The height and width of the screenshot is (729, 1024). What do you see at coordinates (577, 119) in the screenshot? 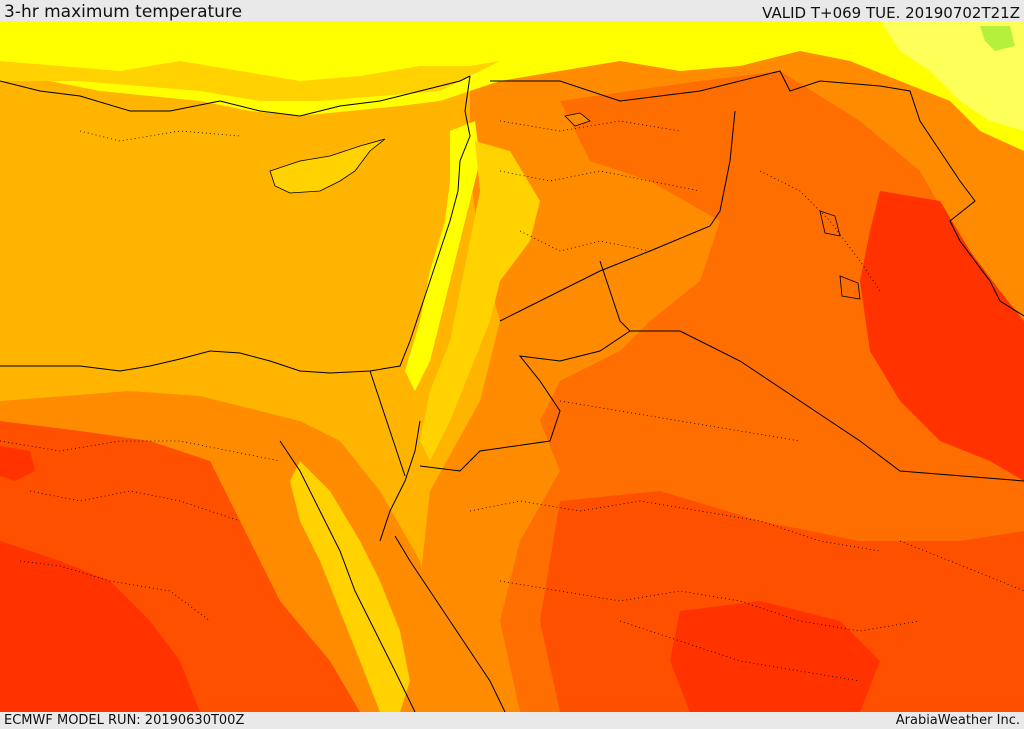
I see `lake-assad` at bounding box center [577, 119].